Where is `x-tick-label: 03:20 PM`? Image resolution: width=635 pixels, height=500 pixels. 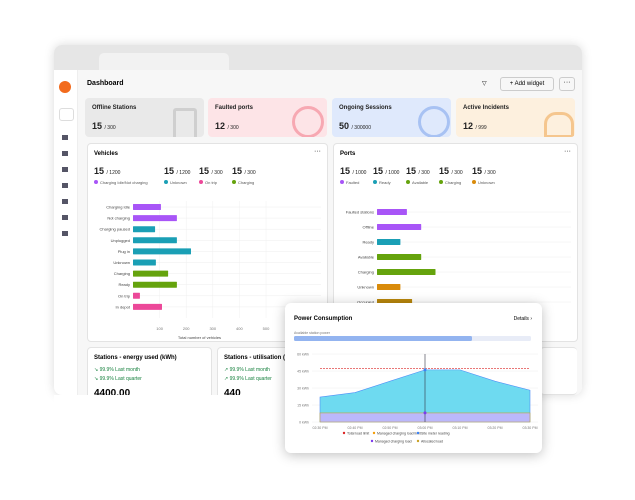 x-tick-label: 03:20 PM is located at coordinates (495, 428).